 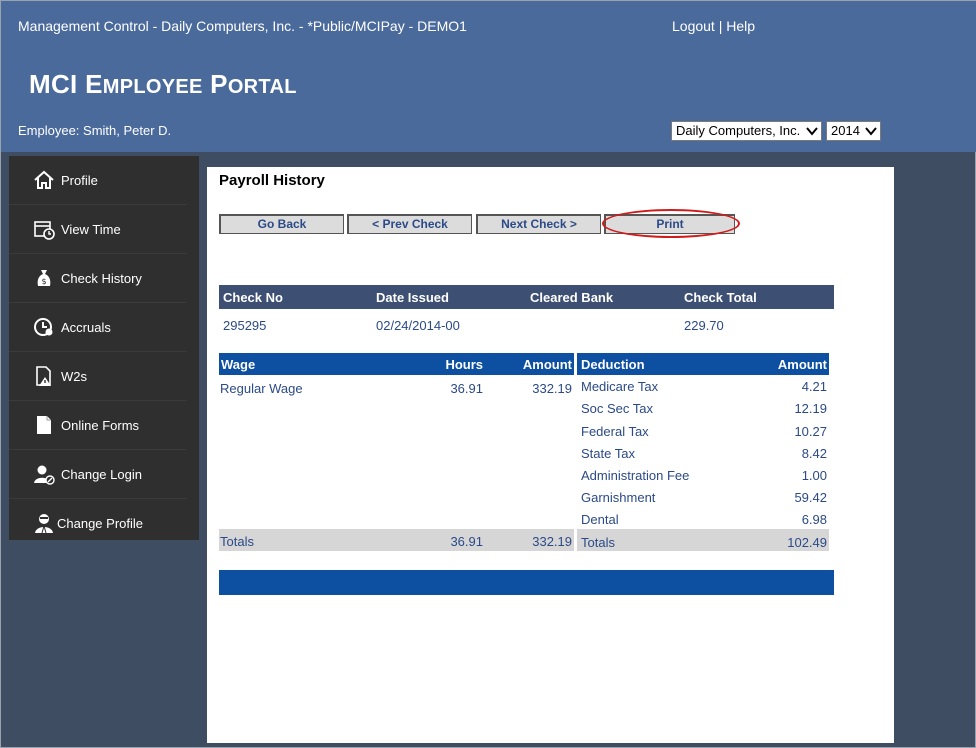 What do you see at coordinates (91, 229) in the screenshot?
I see `sidebar-item-label: View Time` at bounding box center [91, 229].